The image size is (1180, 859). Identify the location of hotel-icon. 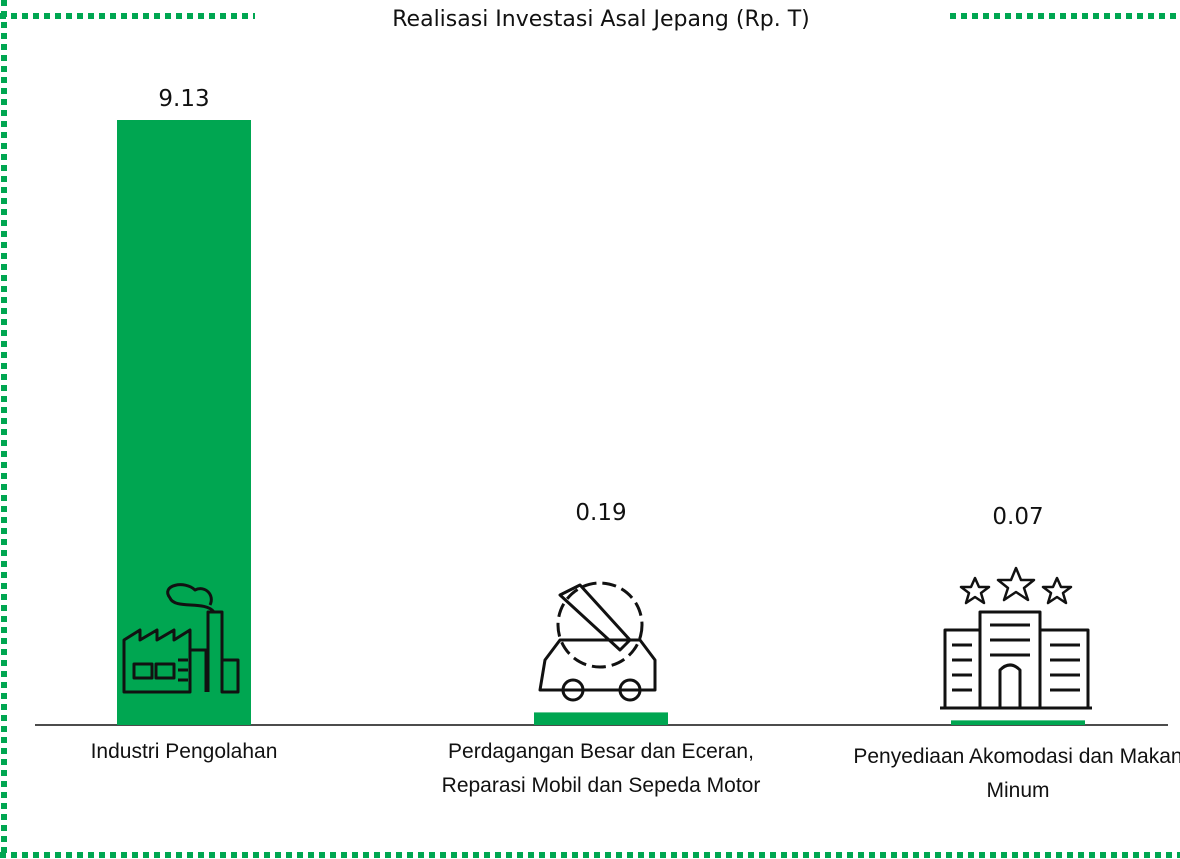
(1016, 638).